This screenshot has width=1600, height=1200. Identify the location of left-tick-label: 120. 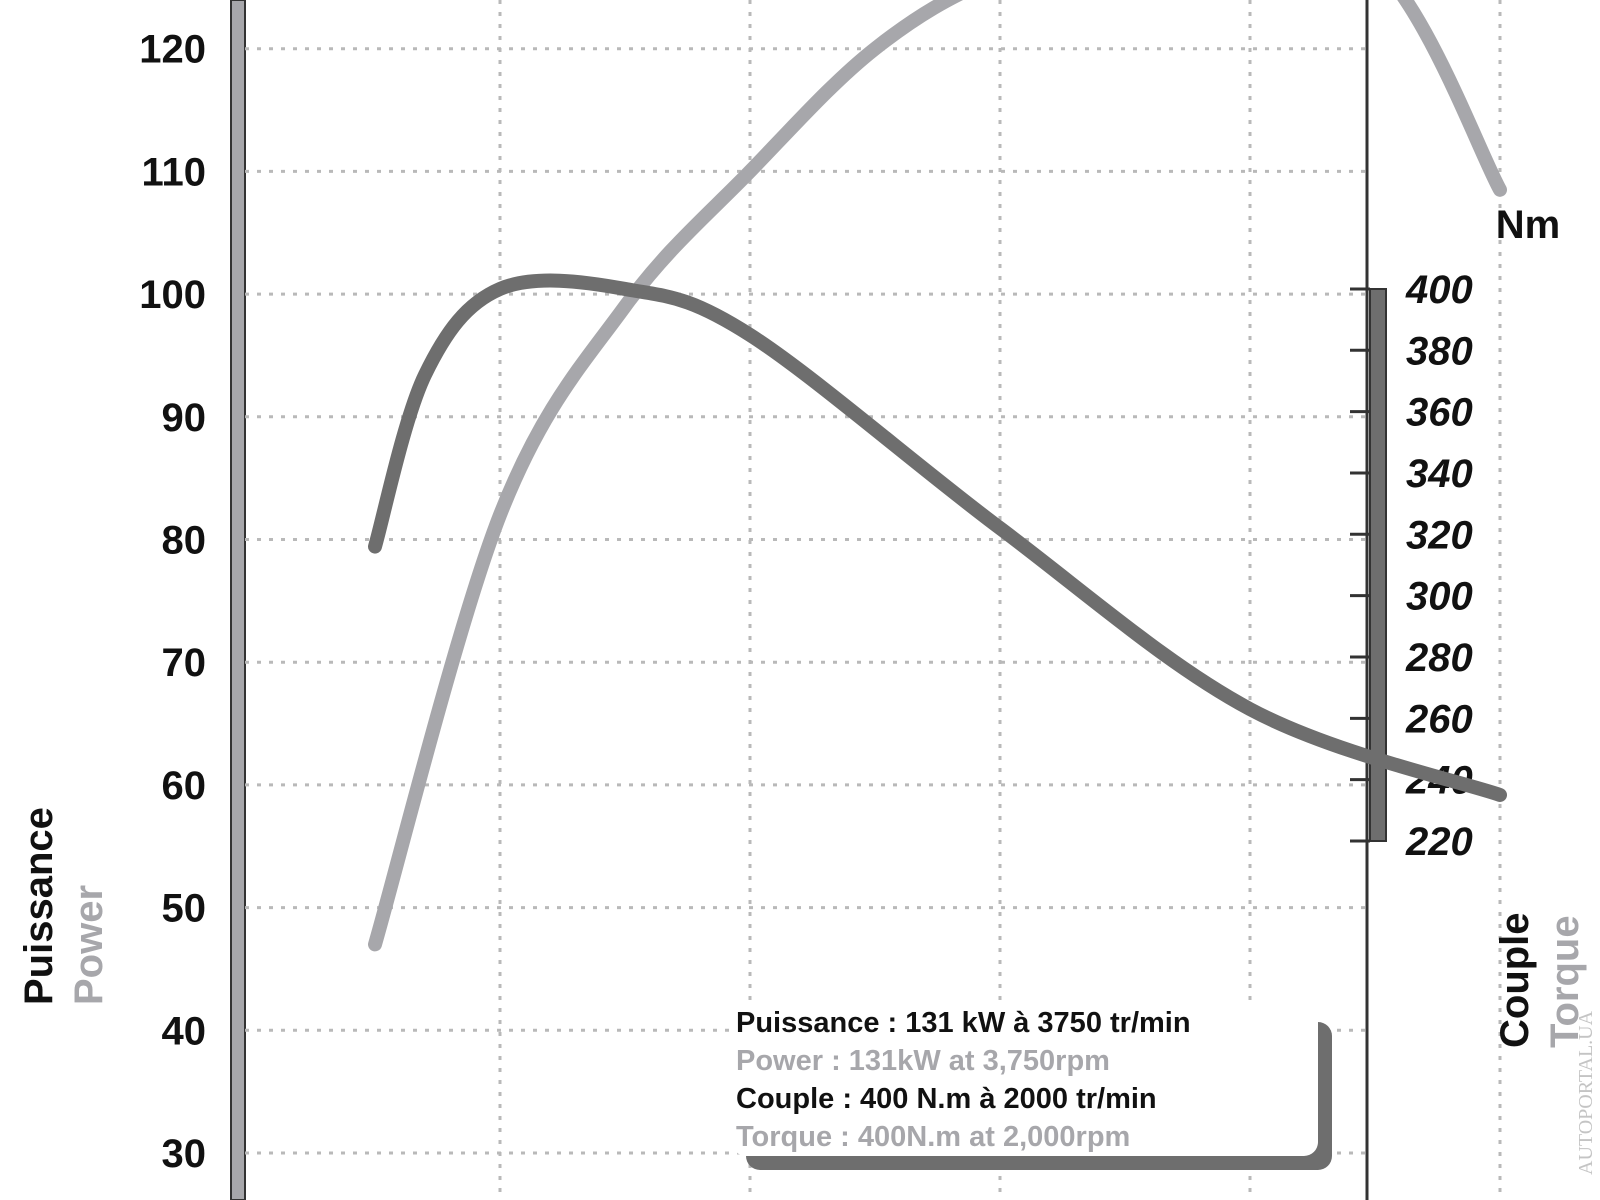
(172, 50).